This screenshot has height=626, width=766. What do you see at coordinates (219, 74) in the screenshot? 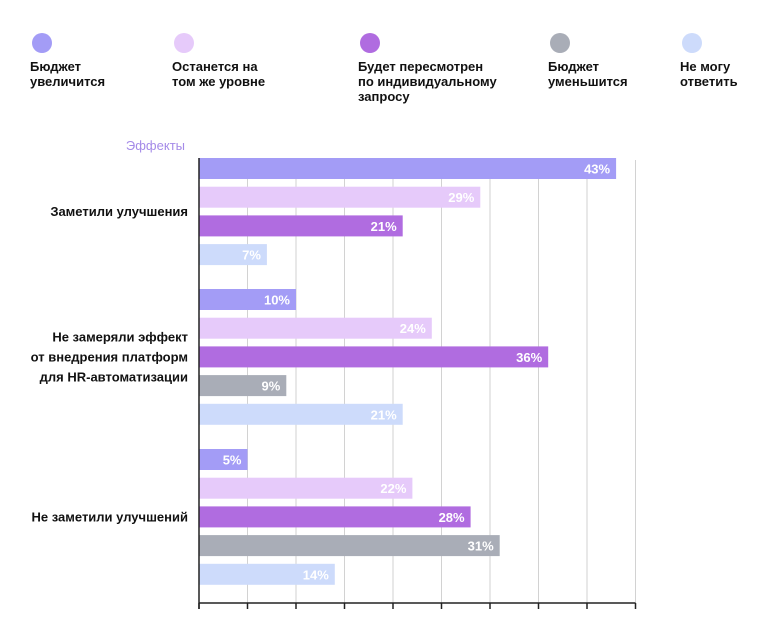
I see `legend-label: Останется на том же уровне` at bounding box center [219, 74].